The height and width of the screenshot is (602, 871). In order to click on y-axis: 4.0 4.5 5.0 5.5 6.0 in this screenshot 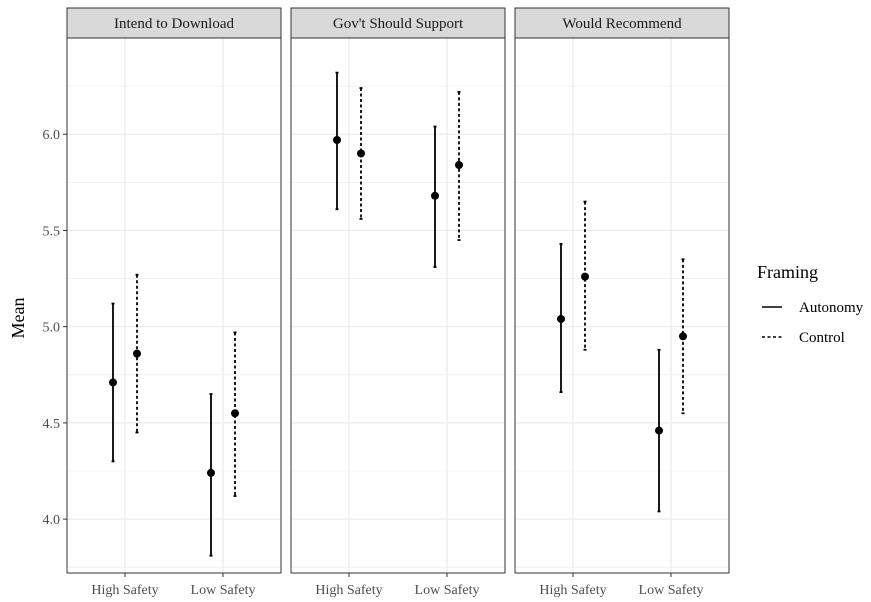, I will do `click(55, 328)`.